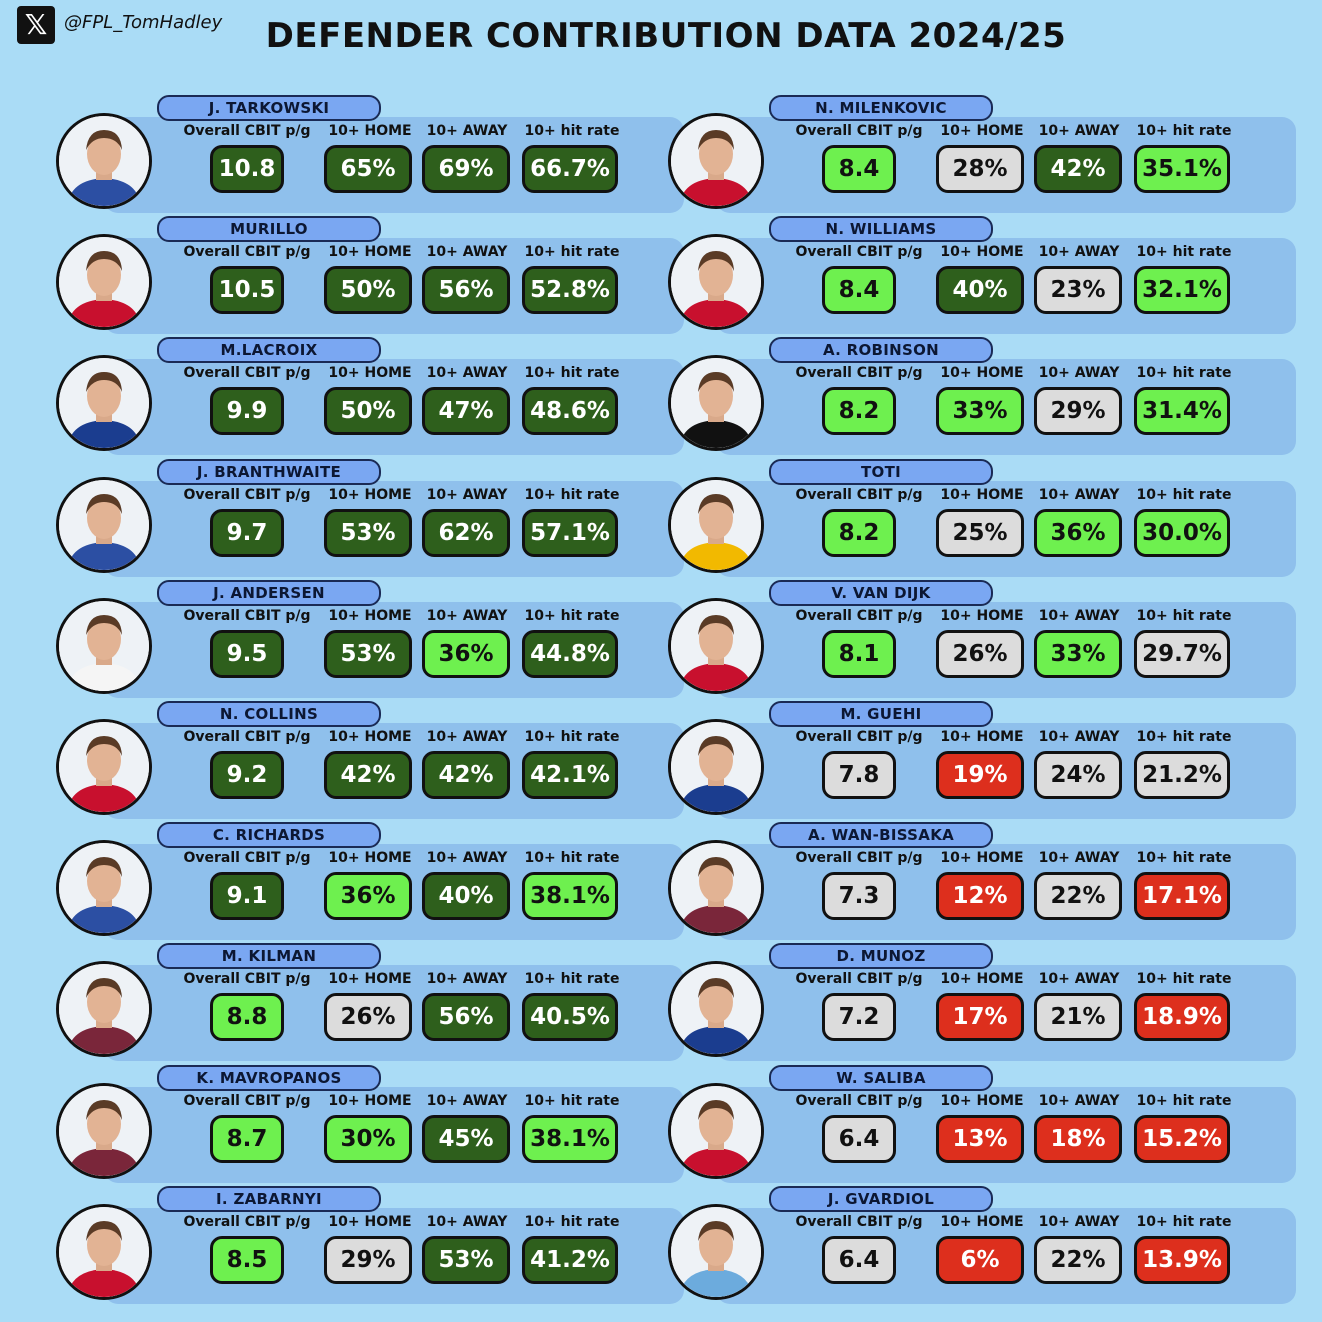 Image resolution: width=1322 pixels, height=1322 pixels. Describe the element at coordinates (368, 411) in the screenshot. I see `home-value: 50%` at that location.